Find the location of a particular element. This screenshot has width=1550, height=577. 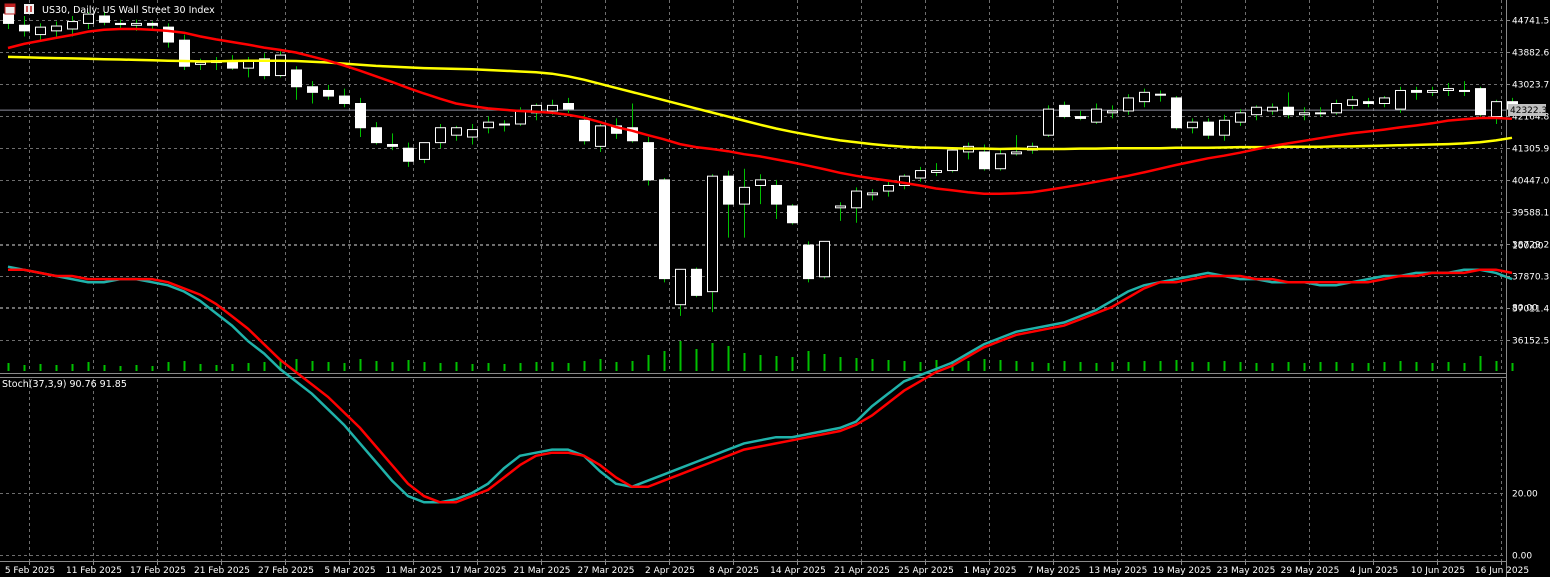

date-label: 2 Apr 2025 is located at coordinates (670, 571).